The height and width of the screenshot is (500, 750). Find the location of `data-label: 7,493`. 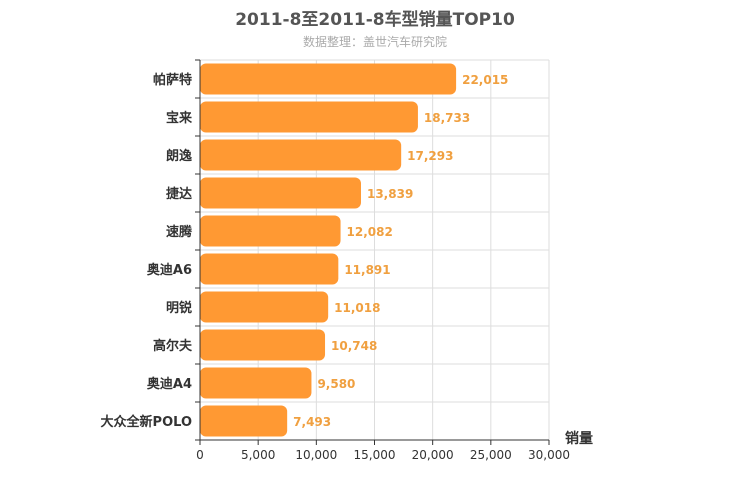

data-label: 7,493 is located at coordinates (312, 422).